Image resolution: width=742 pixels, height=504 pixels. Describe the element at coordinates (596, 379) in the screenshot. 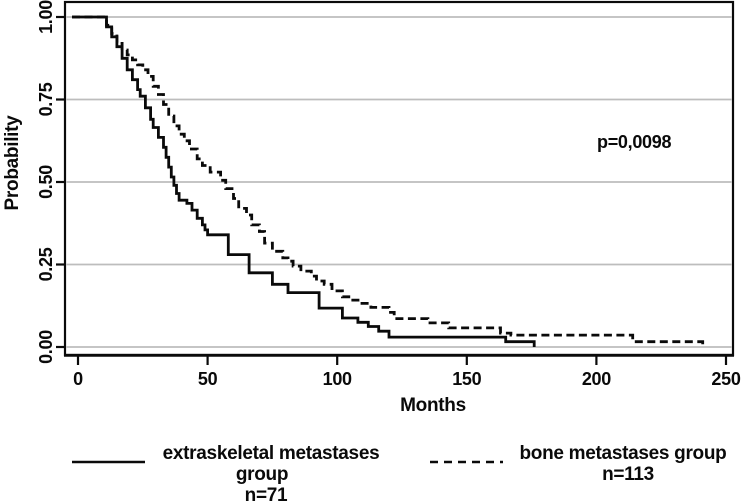

I see `x-tick-label: 200` at that location.